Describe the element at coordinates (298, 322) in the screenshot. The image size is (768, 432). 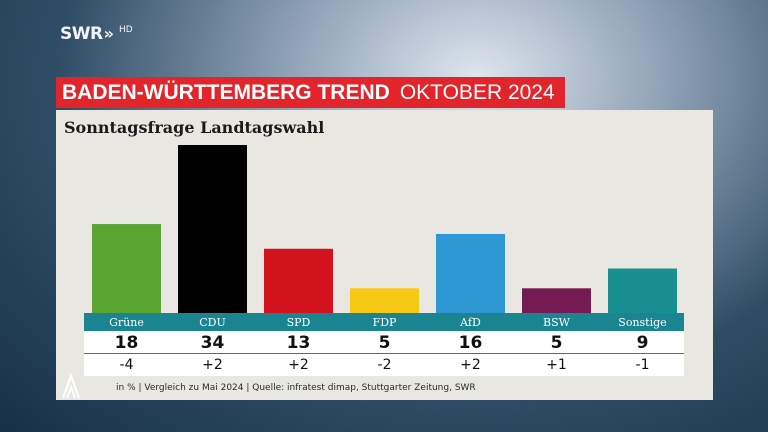
I see `category-label: SPD` at that location.